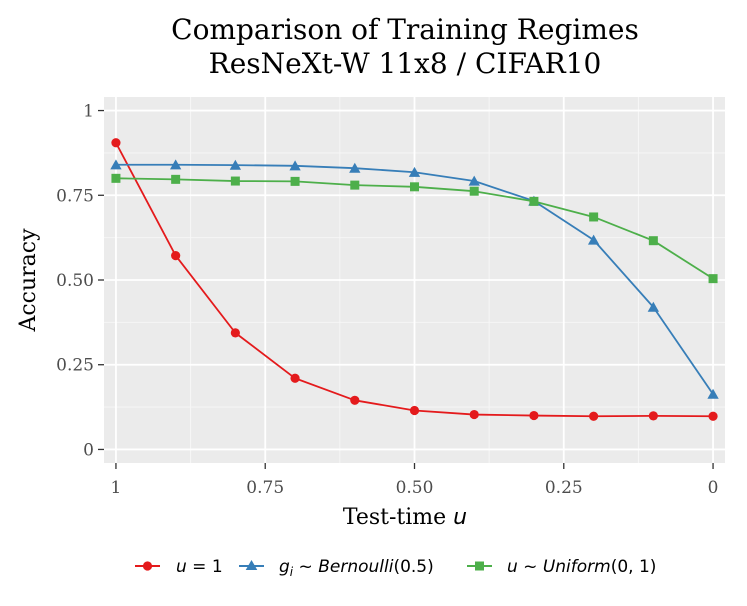  I want to click on x-tick-label: 0.75, so click(265, 488).